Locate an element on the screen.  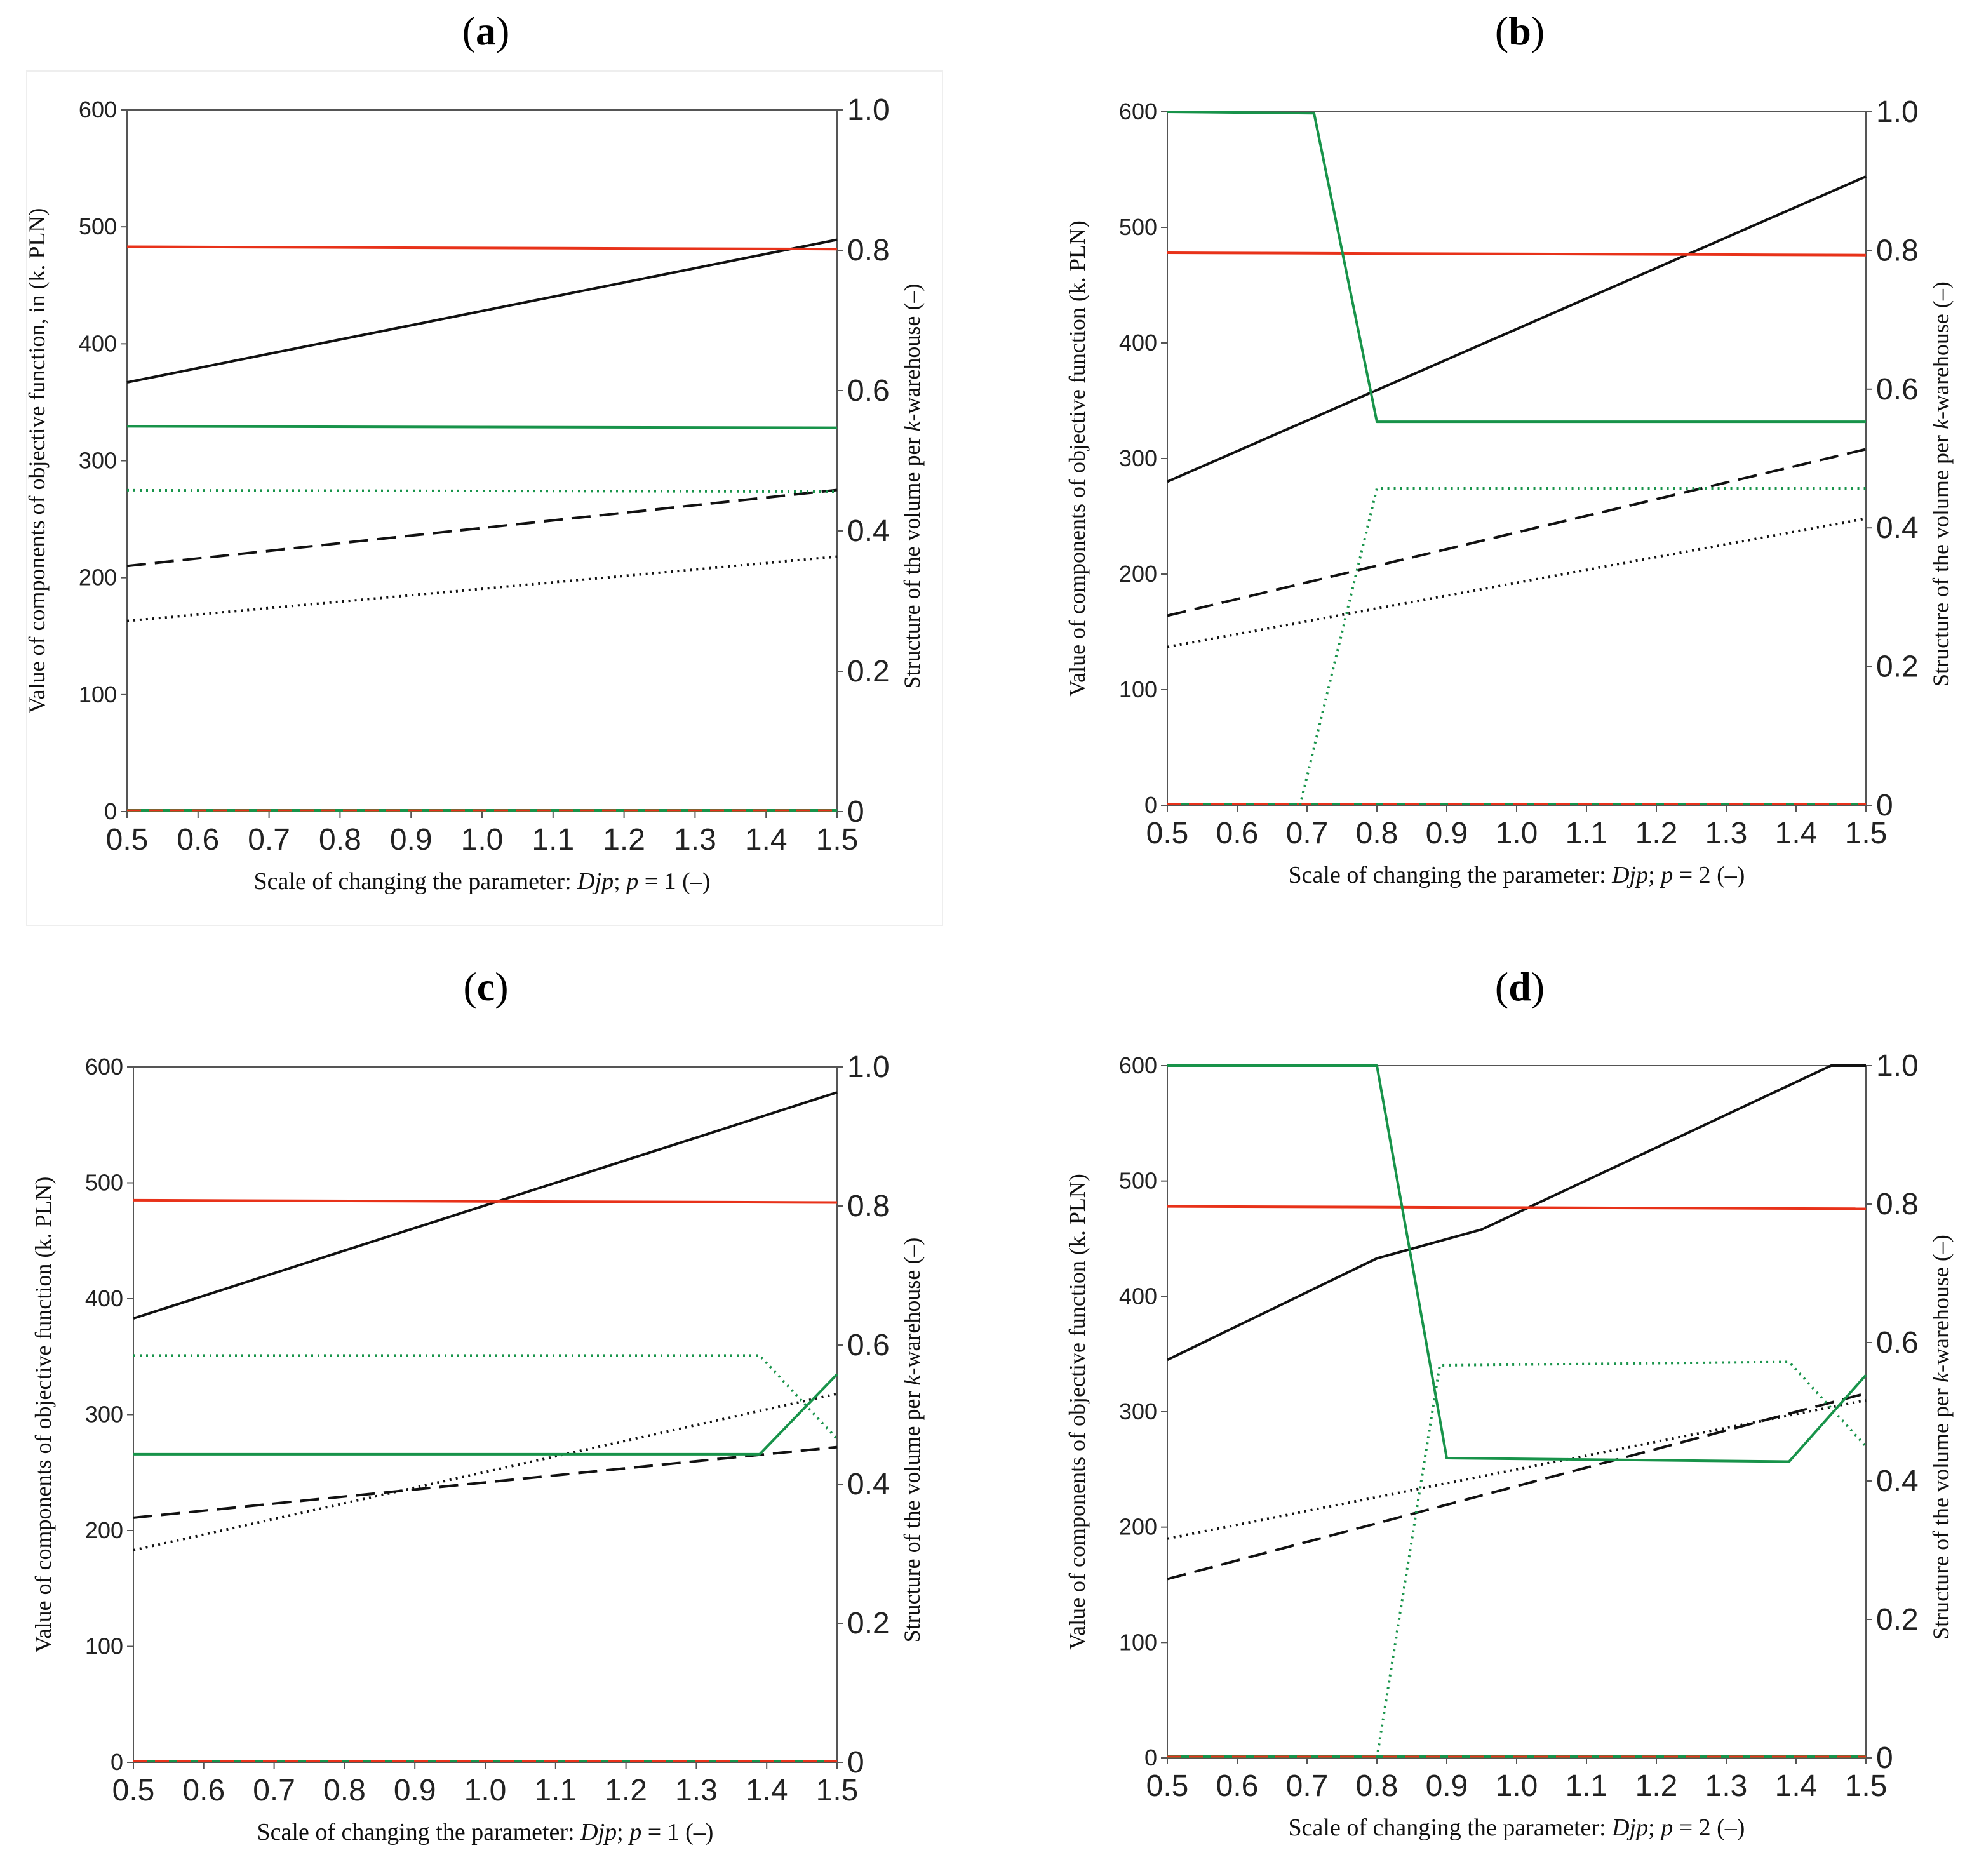
panel-letter: a is located at coordinates (486, 30).